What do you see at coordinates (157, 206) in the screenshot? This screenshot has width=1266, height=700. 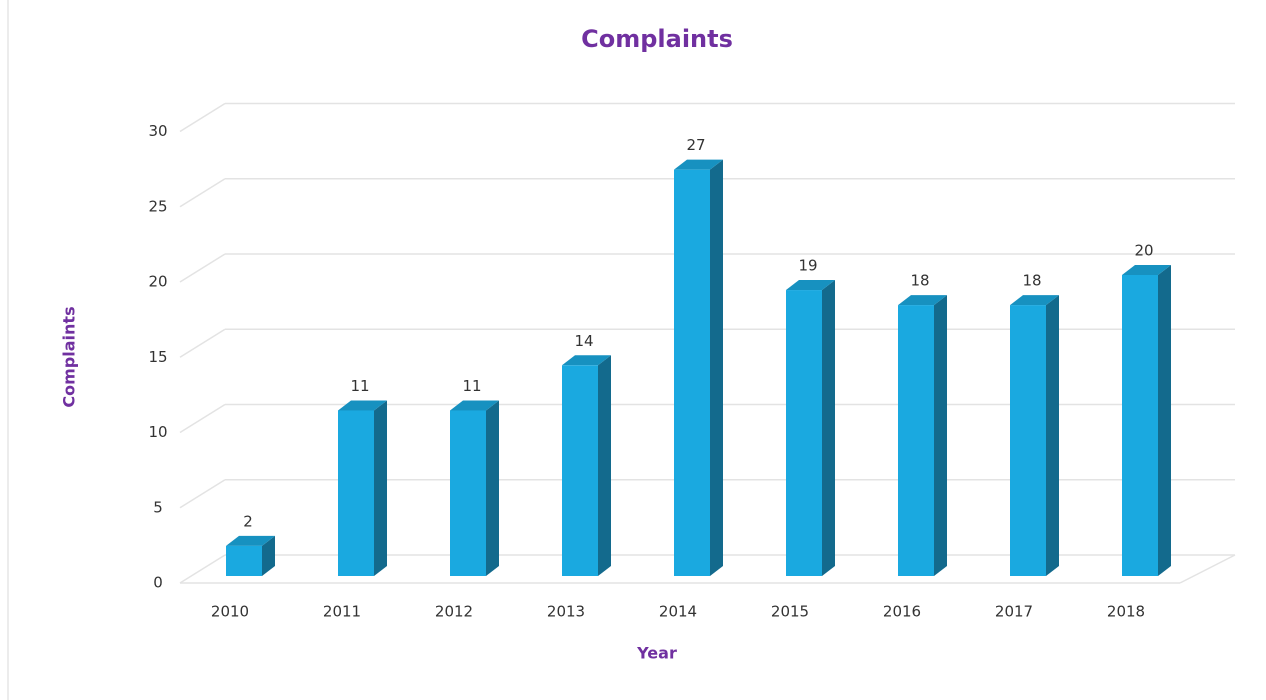 I see `y-tick-label: 25` at bounding box center [157, 206].